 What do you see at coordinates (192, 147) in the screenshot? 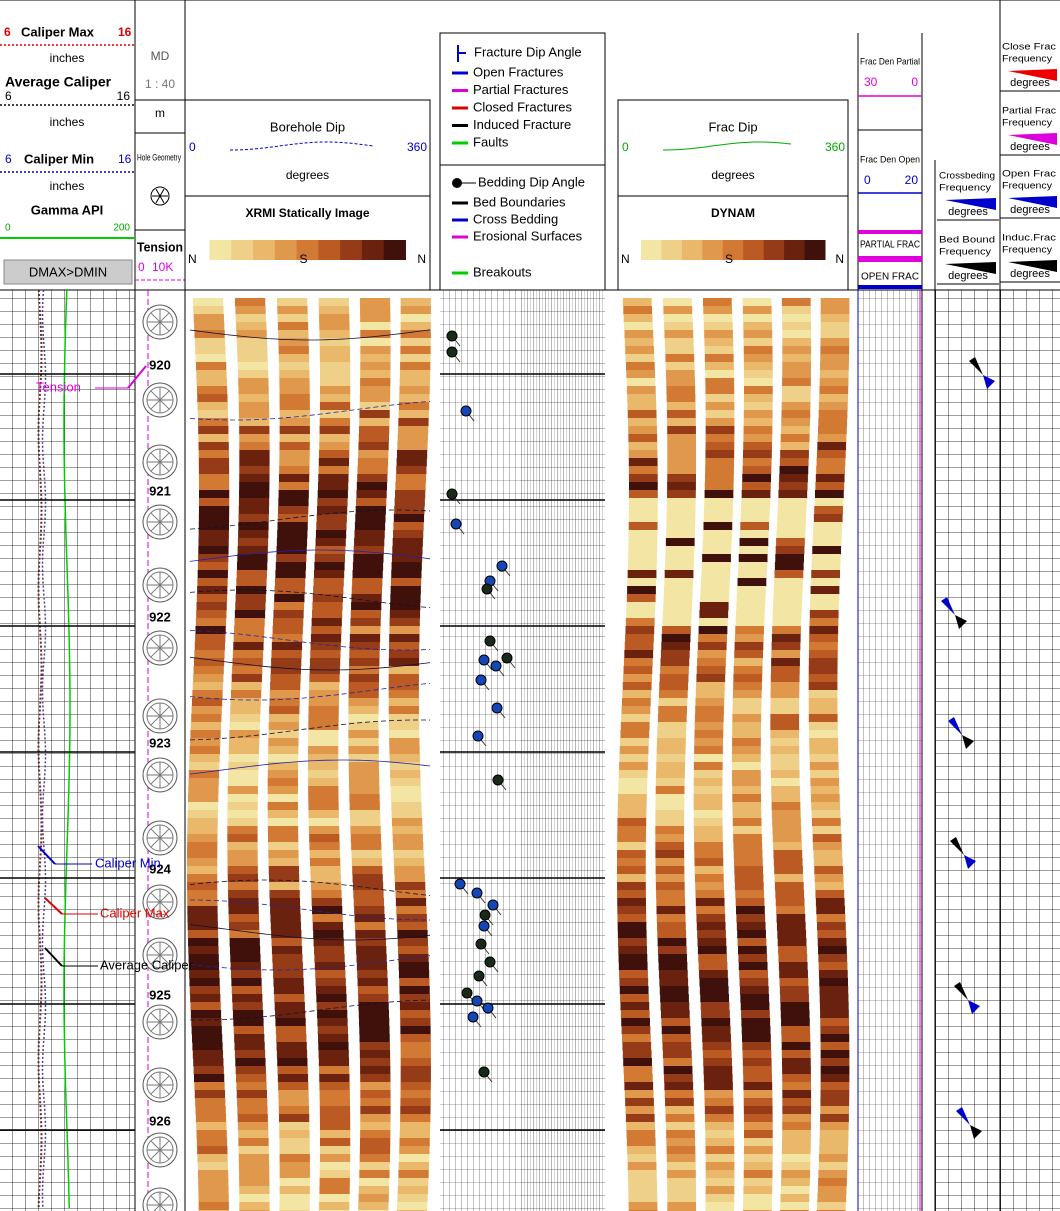
I see `label: 0` at bounding box center [192, 147].